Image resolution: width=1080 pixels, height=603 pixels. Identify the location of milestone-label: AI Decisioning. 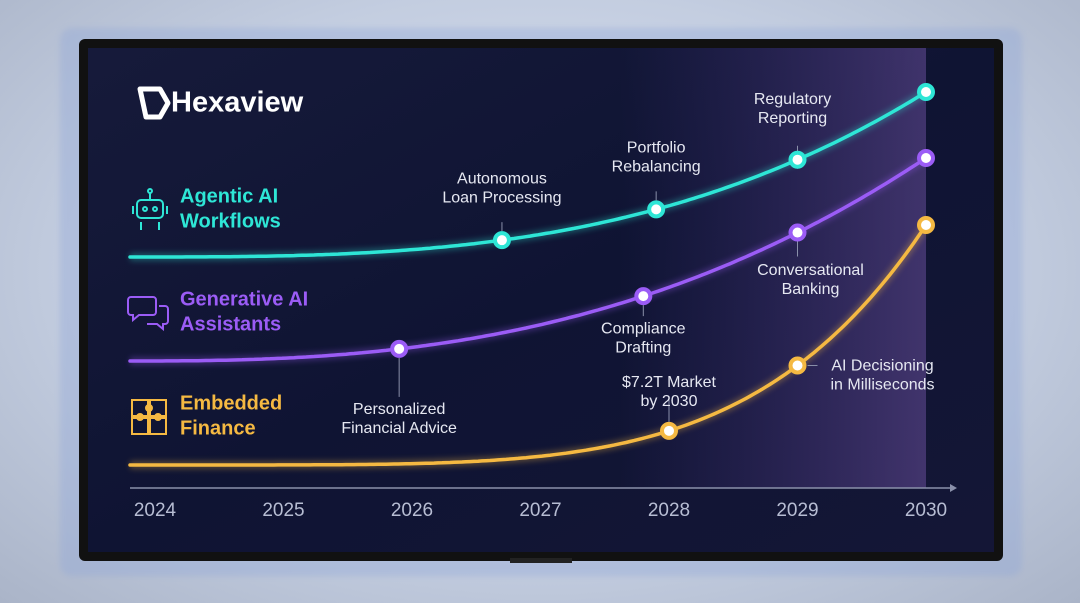
(882, 366).